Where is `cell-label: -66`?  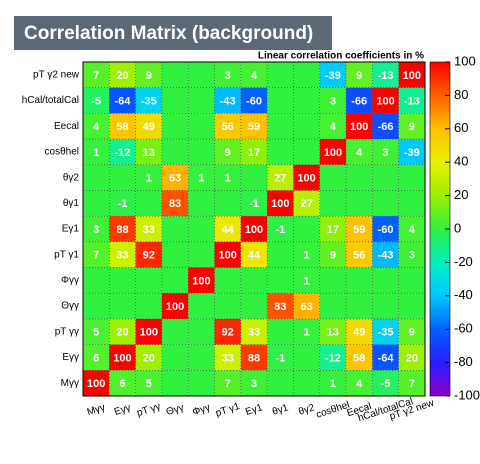
cell-label: -66 is located at coordinates (386, 127).